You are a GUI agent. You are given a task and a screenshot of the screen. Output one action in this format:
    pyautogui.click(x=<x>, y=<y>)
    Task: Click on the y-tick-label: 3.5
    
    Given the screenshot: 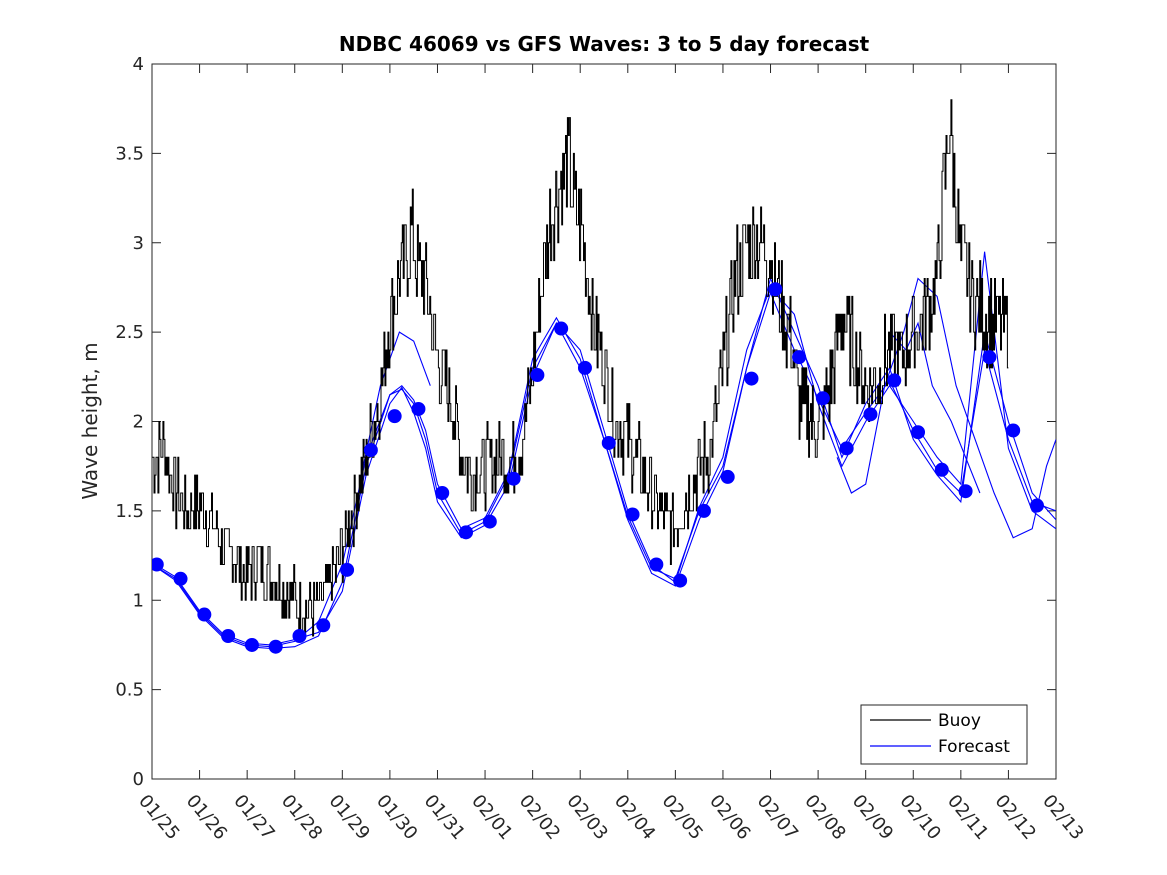 What is the action you would take?
    pyautogui.click(x=129, y=153)
    